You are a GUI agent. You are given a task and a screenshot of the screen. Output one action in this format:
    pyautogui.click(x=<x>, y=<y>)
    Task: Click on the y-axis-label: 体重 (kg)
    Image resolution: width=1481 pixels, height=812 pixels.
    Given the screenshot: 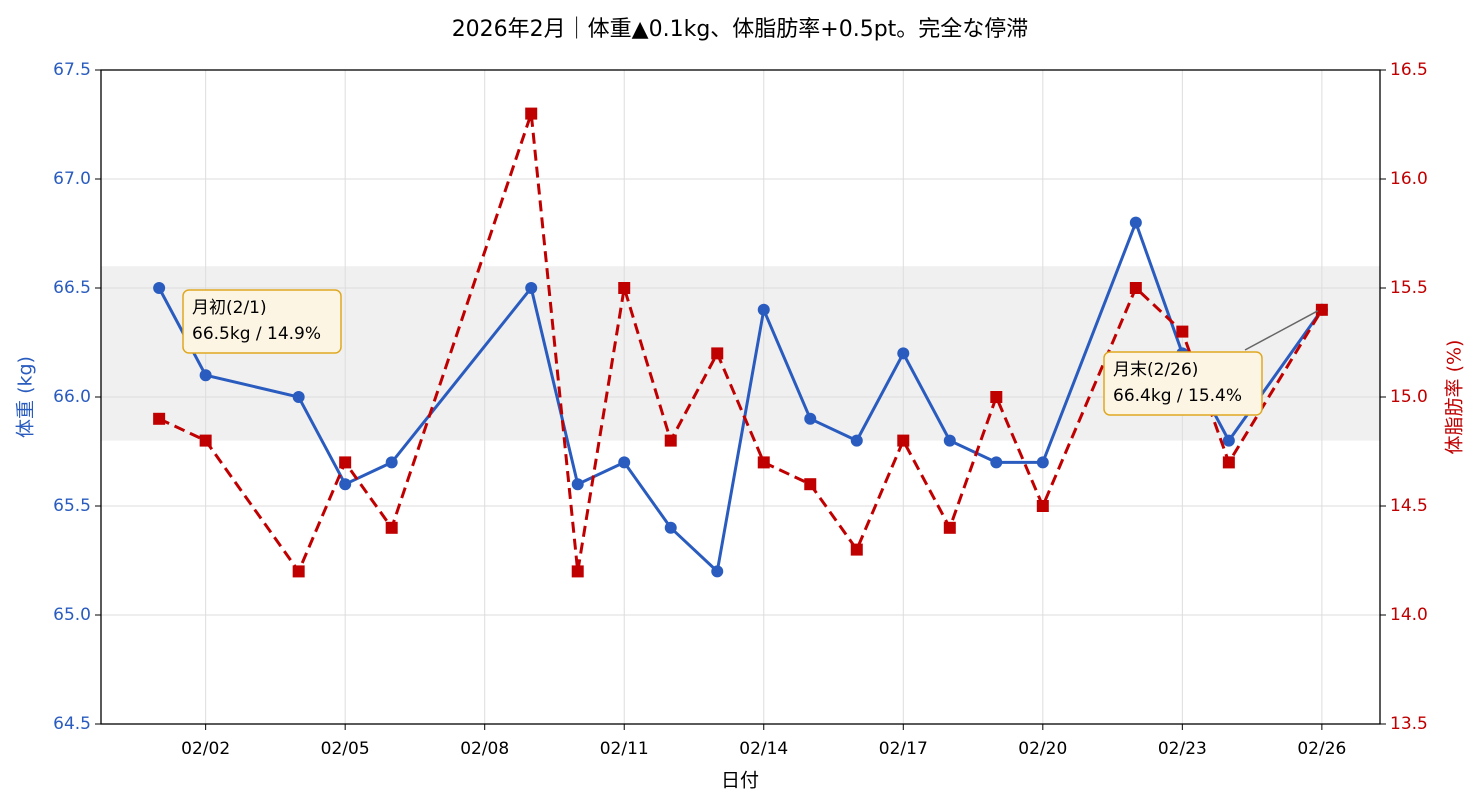 What is the action you would take?
    pyautogui.click(x=26, y=397)
    